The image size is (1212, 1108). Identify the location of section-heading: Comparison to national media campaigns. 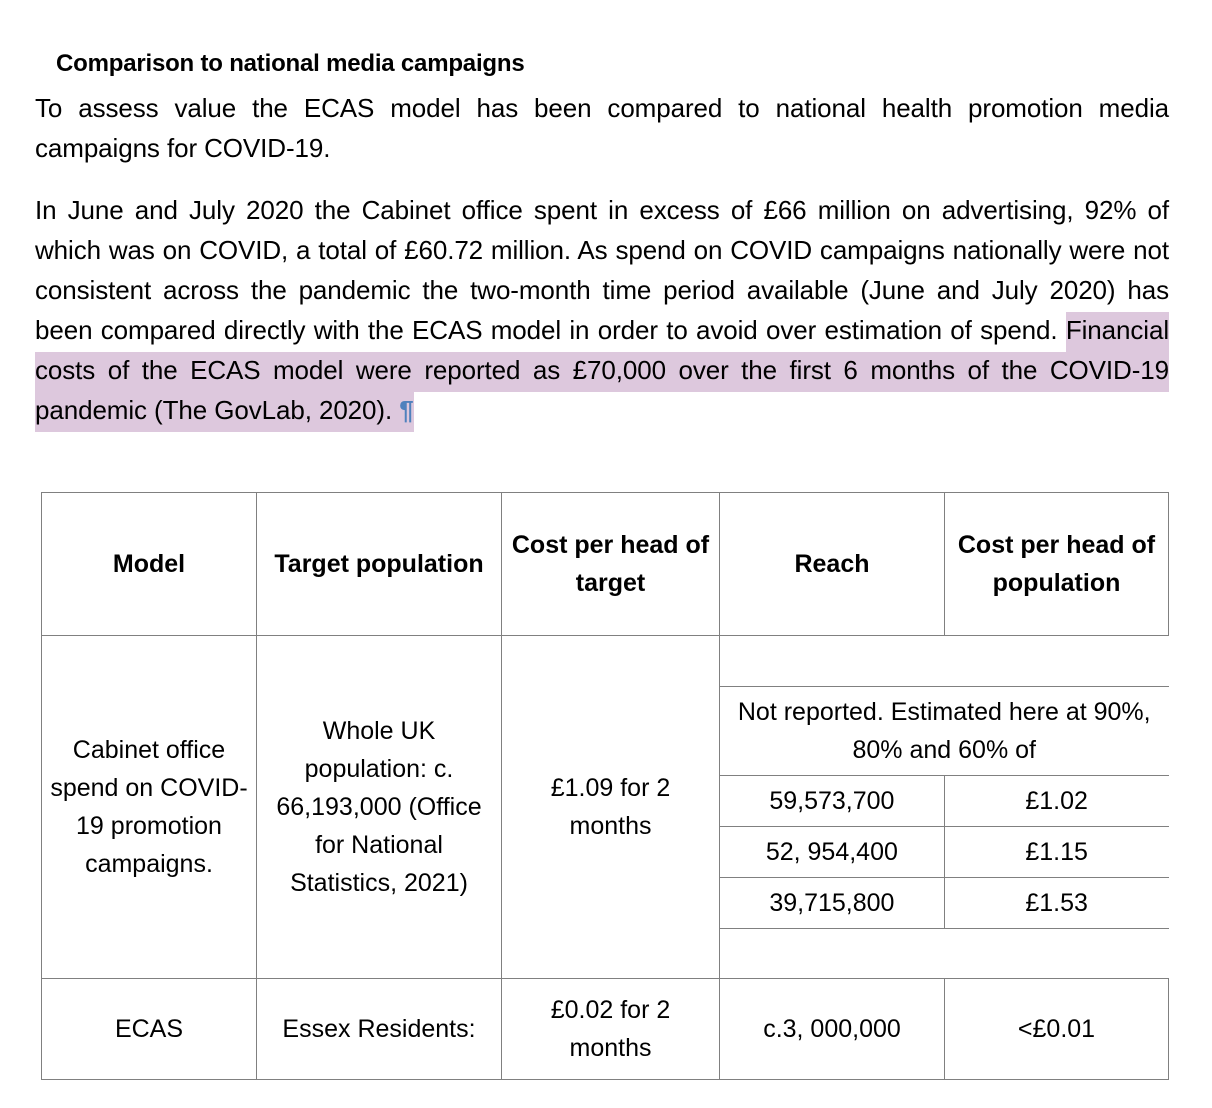
(290, 63).